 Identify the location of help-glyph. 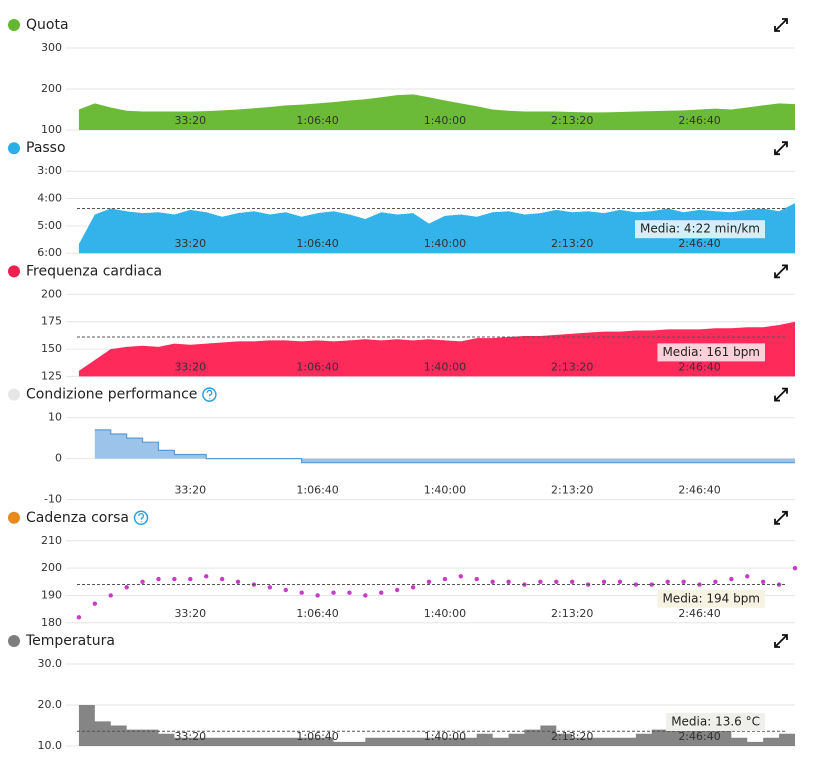
(209, 394).